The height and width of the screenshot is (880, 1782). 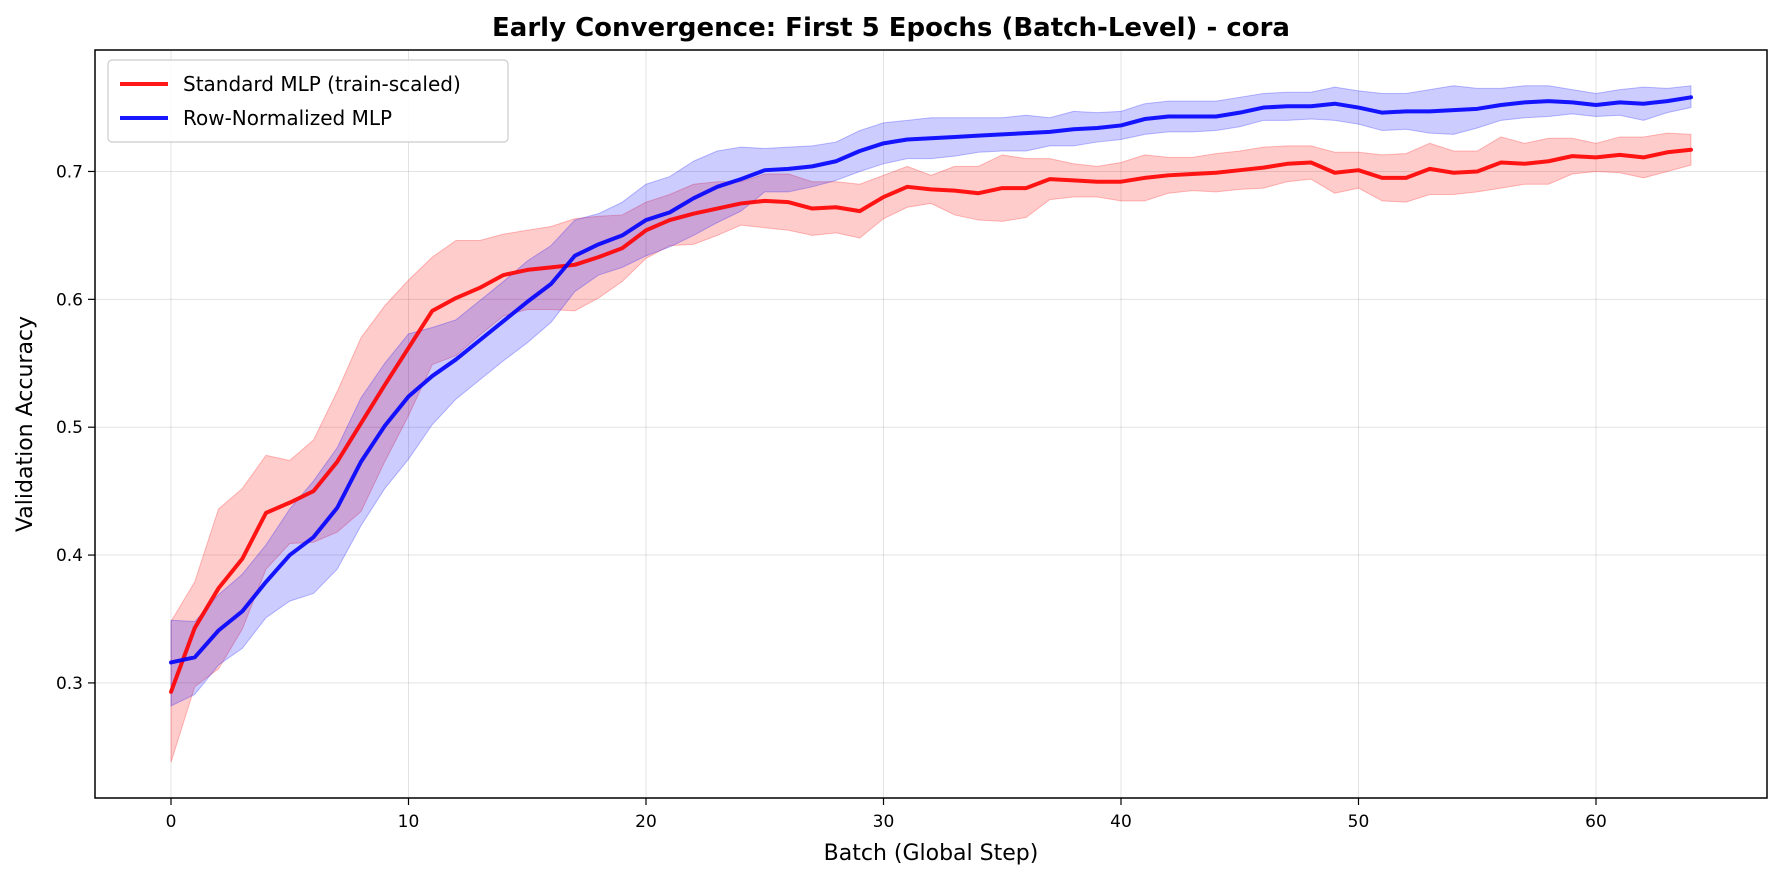 What do you see at coordinates (646, 822) in the screenshot?
I see `x-tick-label: 20` at bounding box center [646, 822].